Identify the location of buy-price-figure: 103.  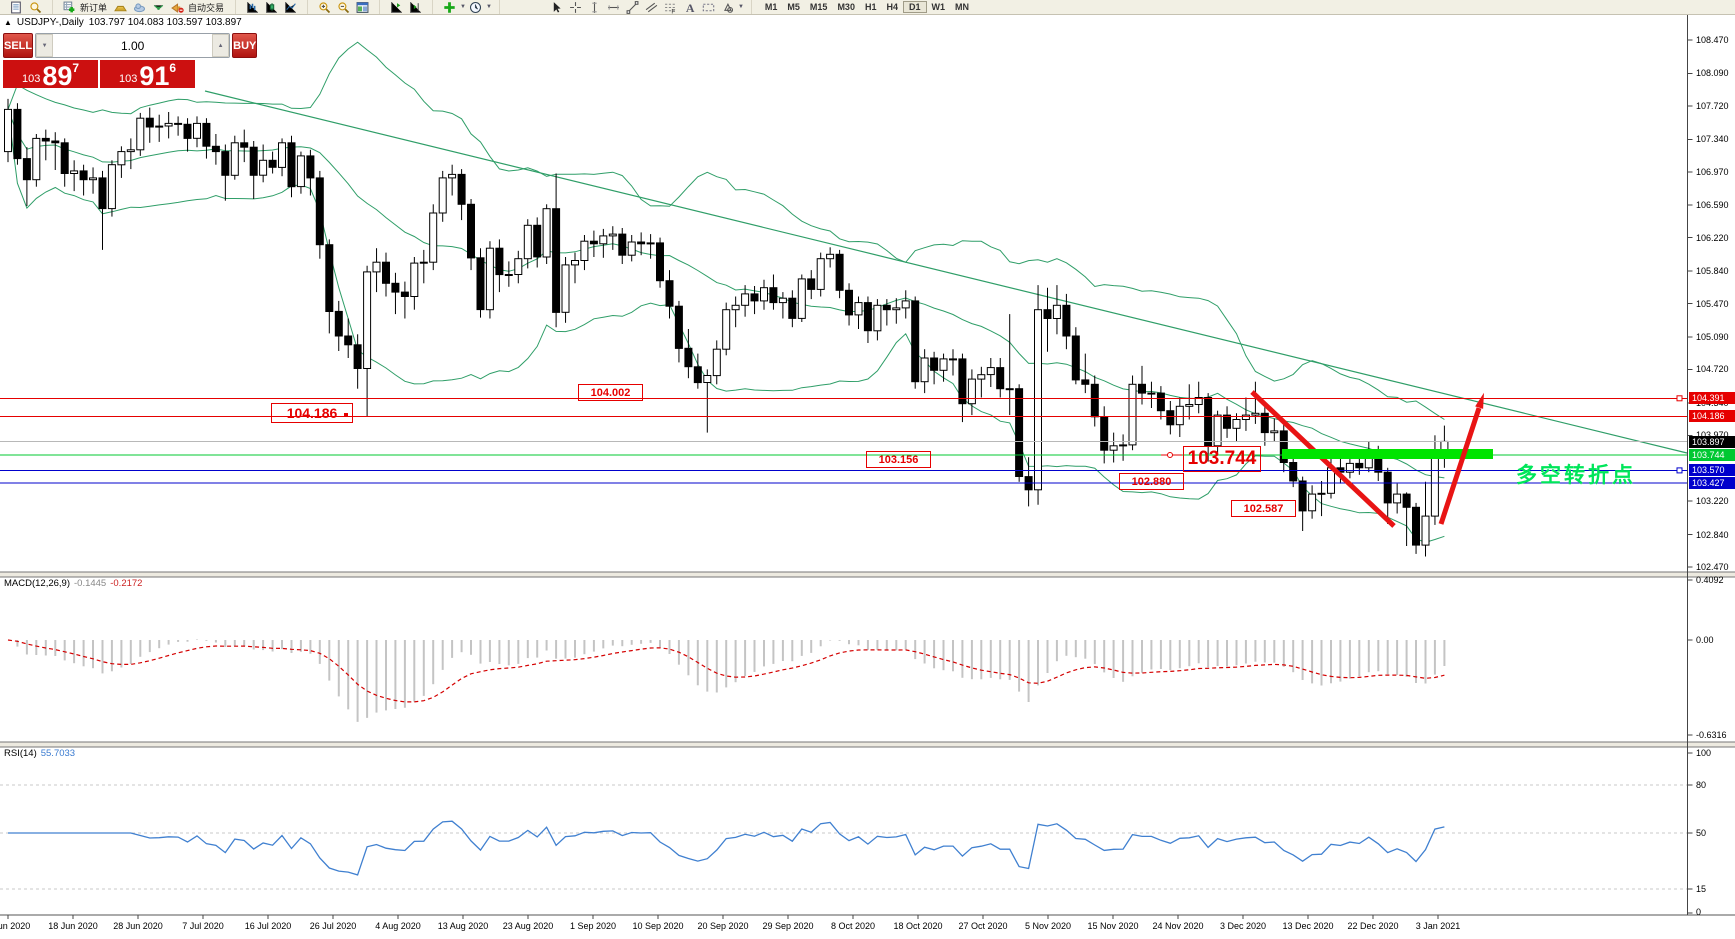
(128, 79).